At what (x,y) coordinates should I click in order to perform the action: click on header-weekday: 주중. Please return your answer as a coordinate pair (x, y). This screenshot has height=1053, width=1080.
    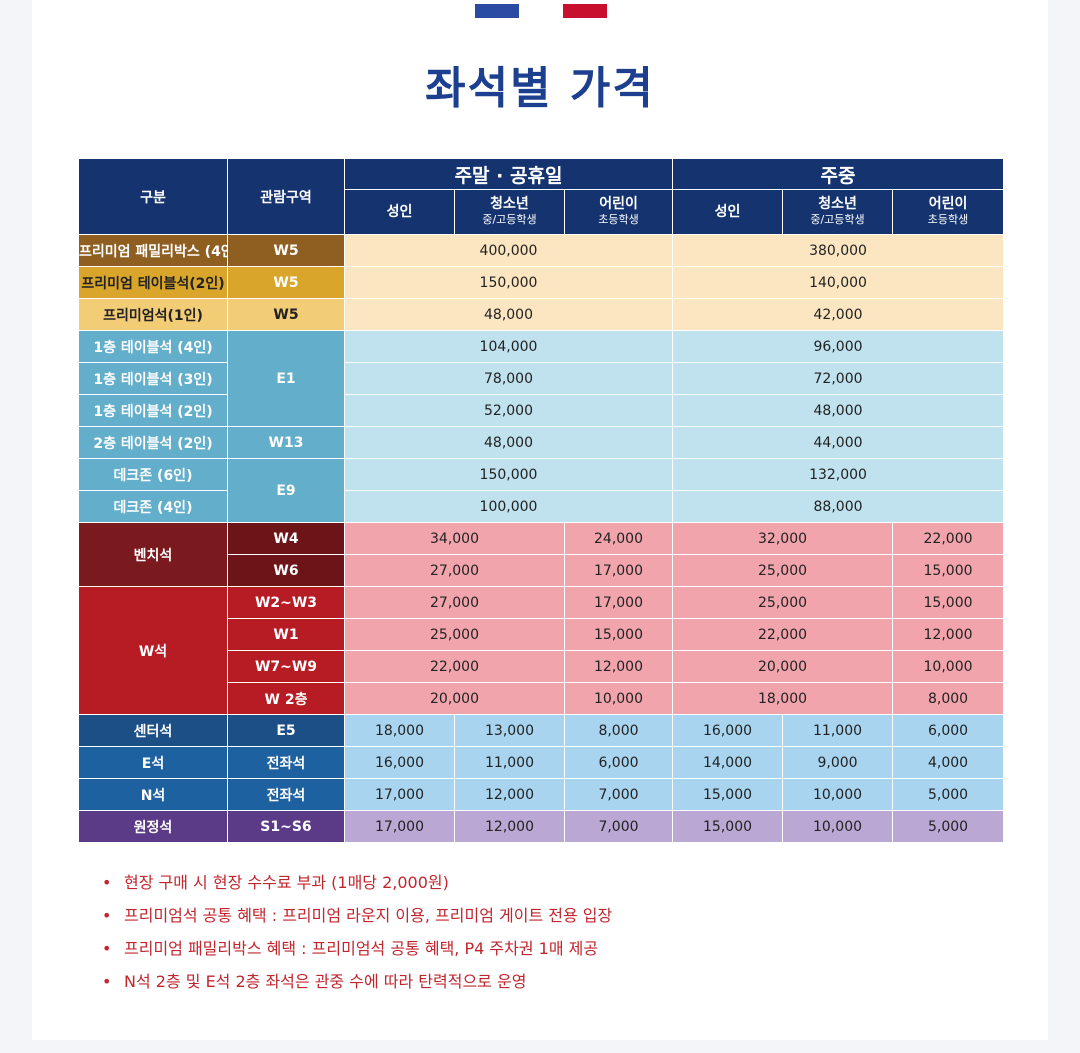
    Looking at the image, I should click on (838, 174).